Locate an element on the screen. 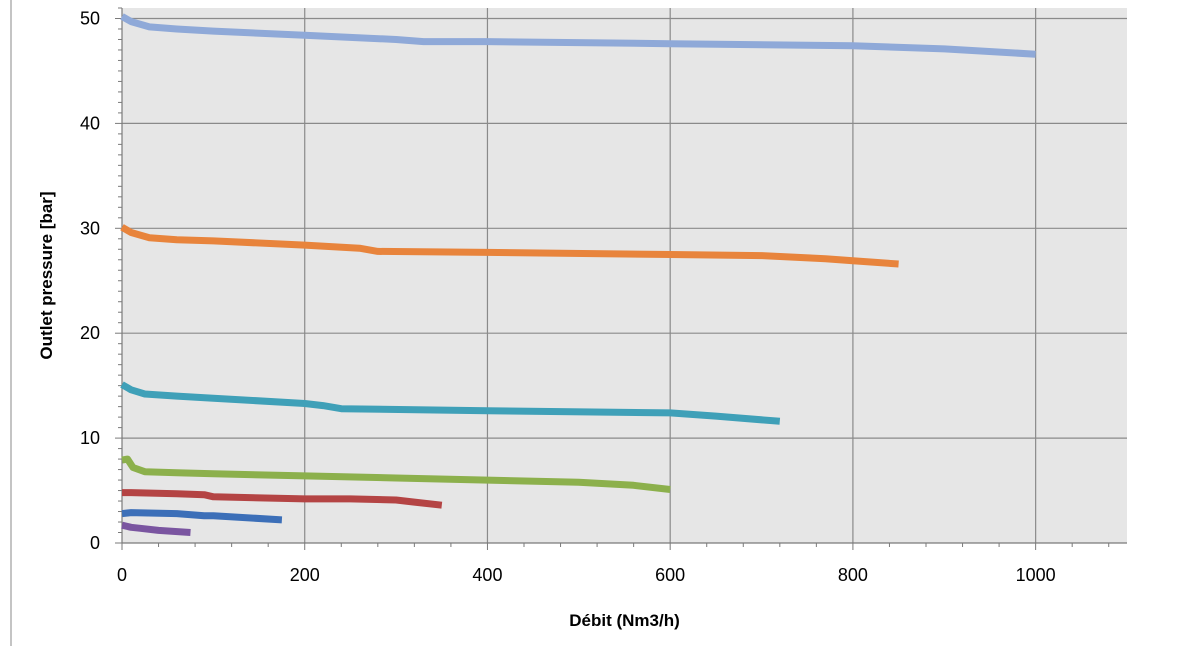  y-tick-label: 20 is located at coordinates (90, 333).